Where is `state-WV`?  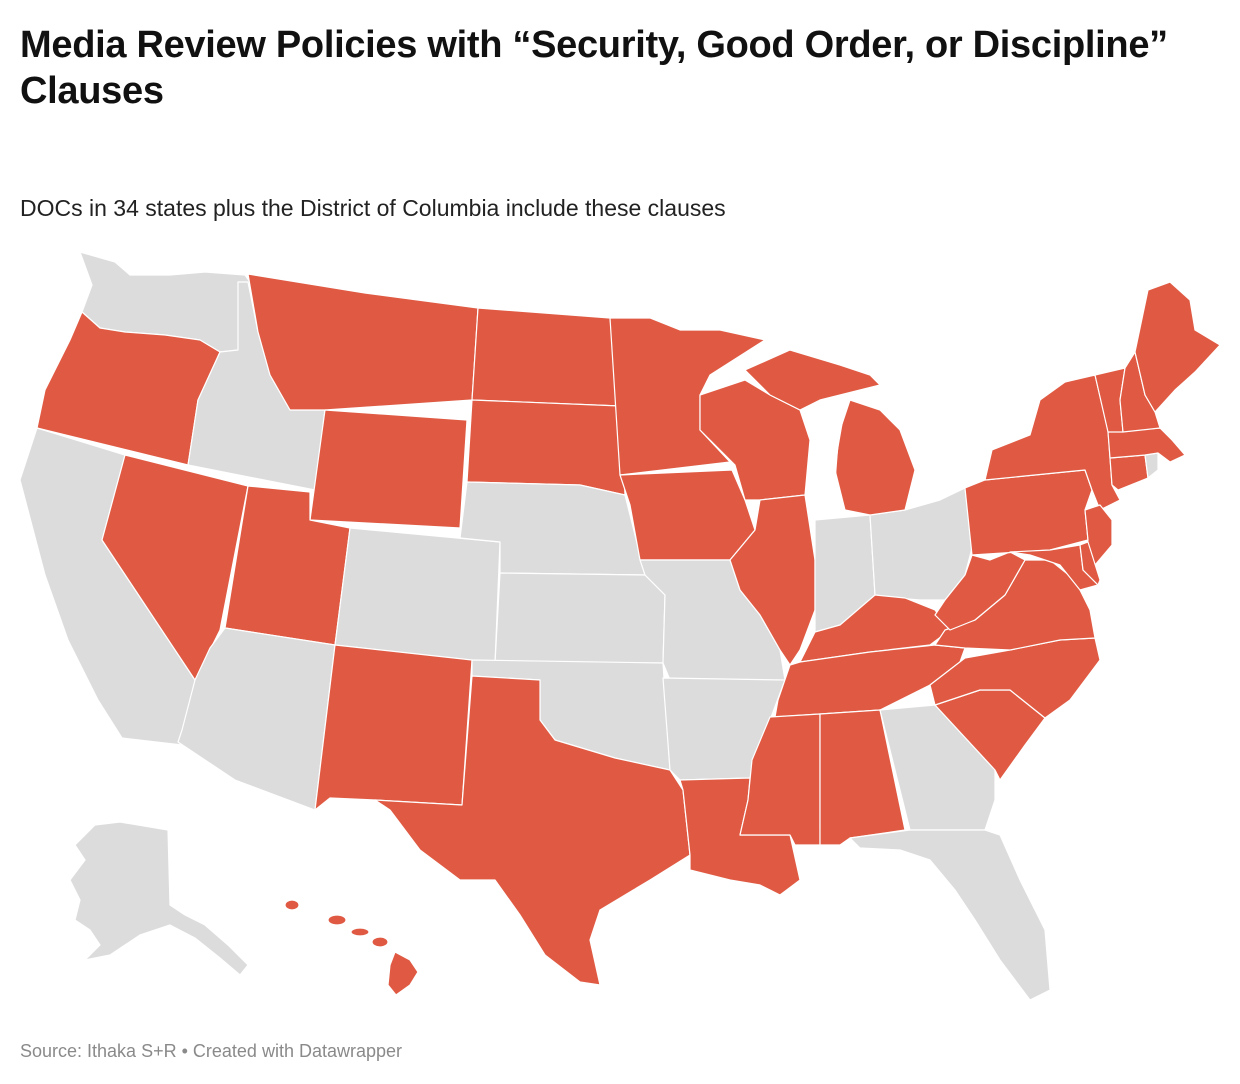
state-WV is located at coordinates (980, 591).